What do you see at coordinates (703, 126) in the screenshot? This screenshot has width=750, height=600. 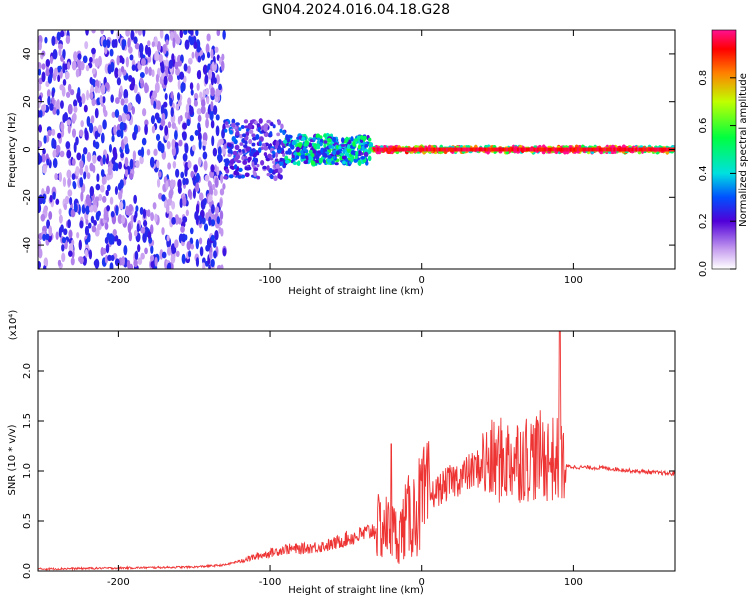 I see `colorbar-tick-label: 0.6` at bounding box center [703, 126].